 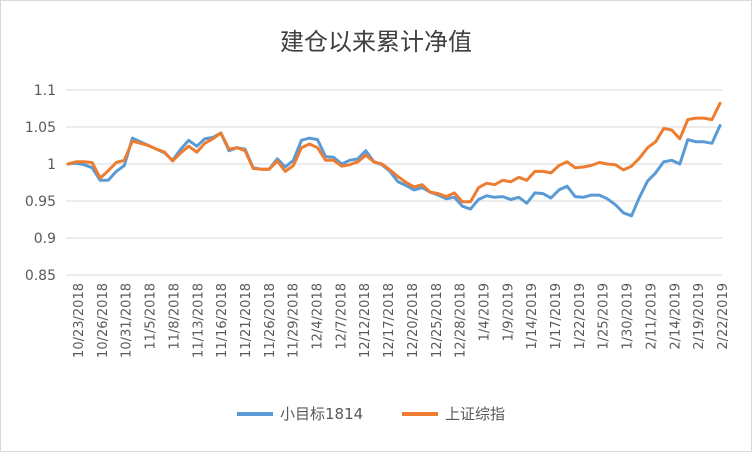 I want to click on x-tick-label: 10/31/2018, so click(x=127, y=320).